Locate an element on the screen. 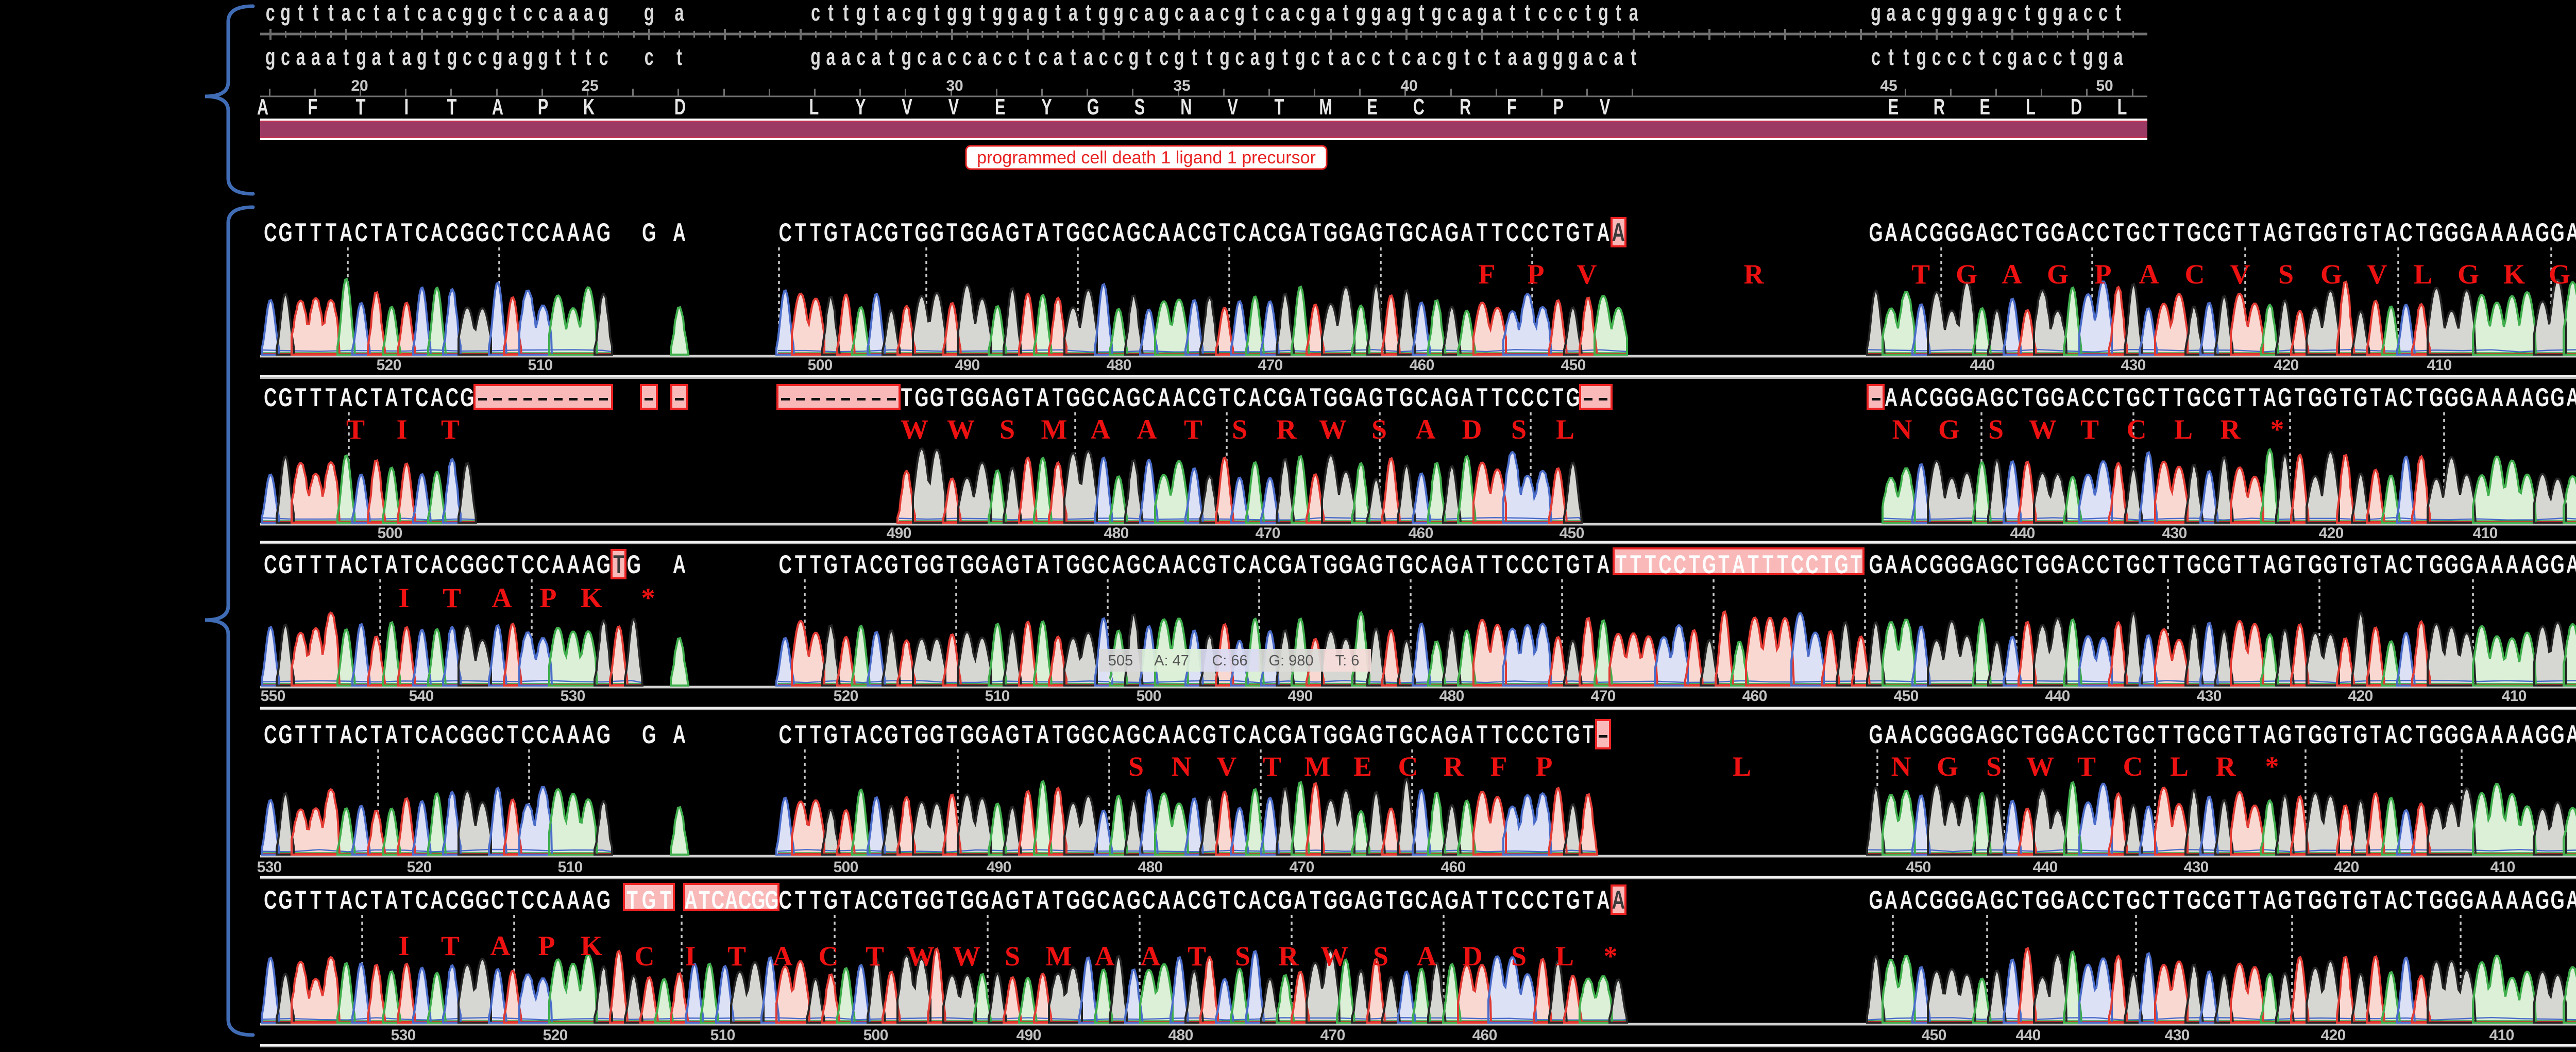  svg-text: 35 is located at coordinates (1181, 86).